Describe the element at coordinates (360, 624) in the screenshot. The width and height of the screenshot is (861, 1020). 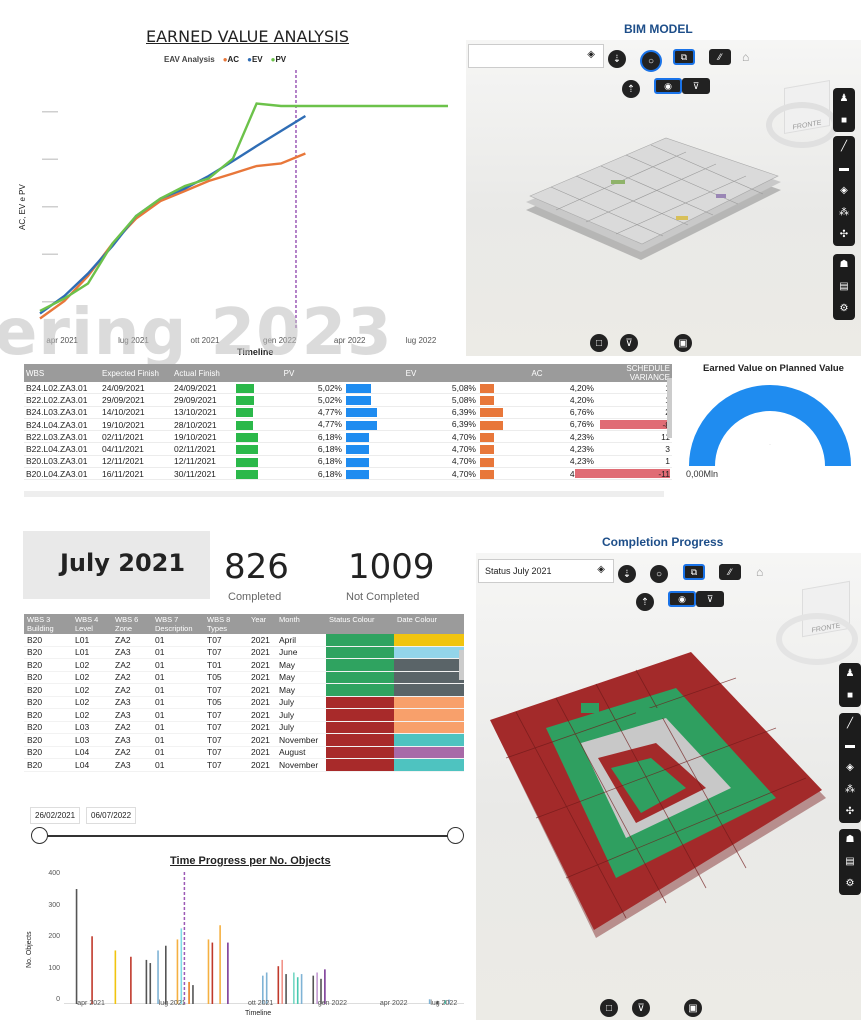
I see `col-status-colour: Status Colour` at that location.